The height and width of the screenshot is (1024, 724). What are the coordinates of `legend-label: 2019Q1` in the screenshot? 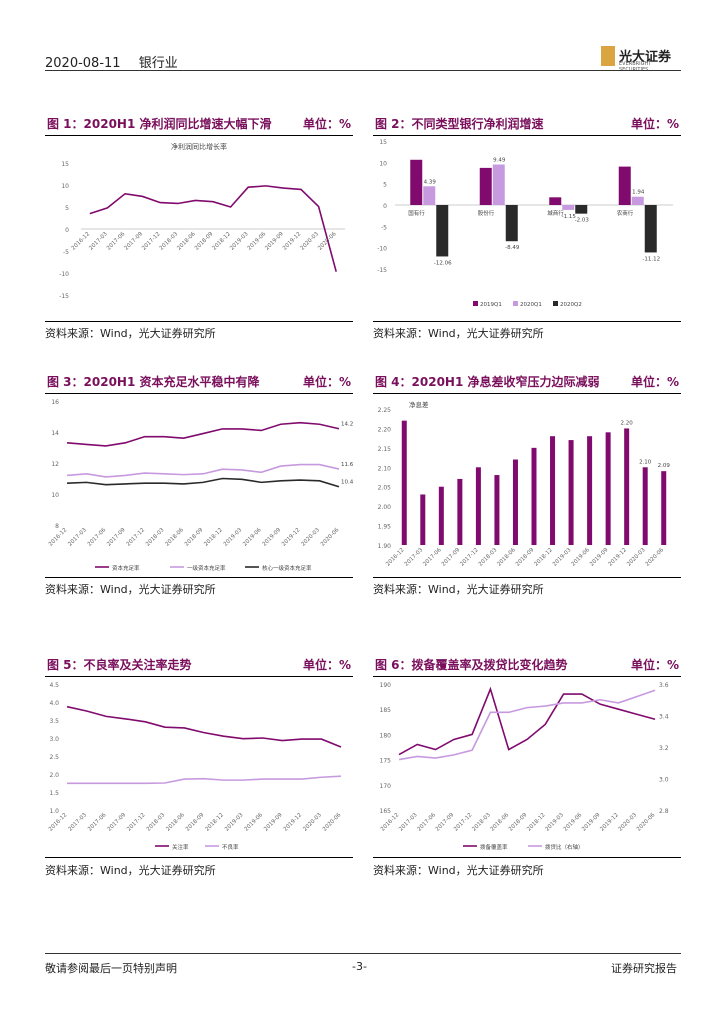 It's located at (491, 305).